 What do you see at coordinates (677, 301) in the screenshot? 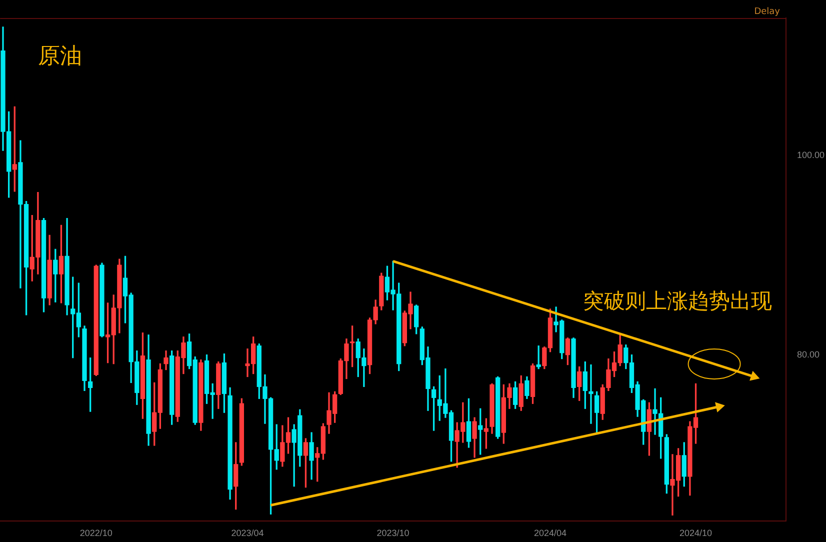
I see `annotation: 突破则上涨趋势出现` at bounding box center [677, 301].